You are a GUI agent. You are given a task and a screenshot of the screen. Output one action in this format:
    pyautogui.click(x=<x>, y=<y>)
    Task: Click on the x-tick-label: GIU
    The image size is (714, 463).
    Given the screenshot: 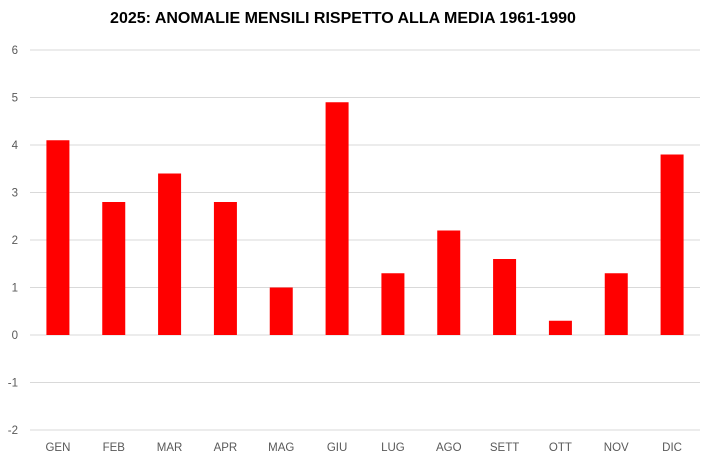 What is the action you would take?
    pyautogui.click(x=337, y=448)
    